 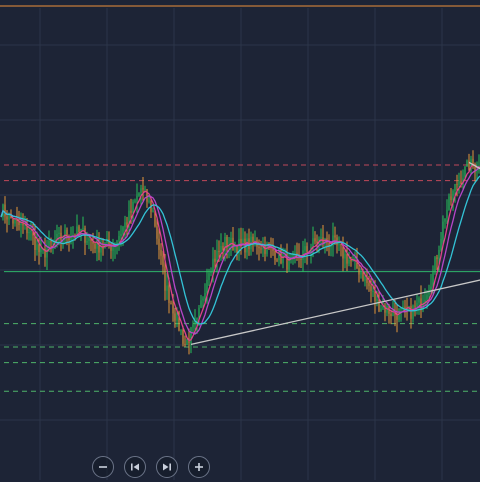 I want to click on step-forward-button, so click(x=167, y=467).